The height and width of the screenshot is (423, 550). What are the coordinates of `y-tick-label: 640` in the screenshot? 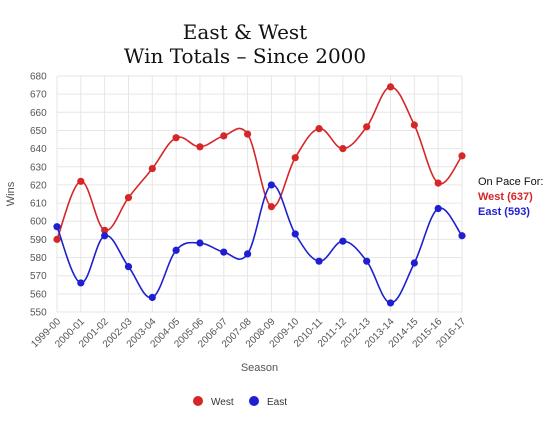 It's located at (38, 149).